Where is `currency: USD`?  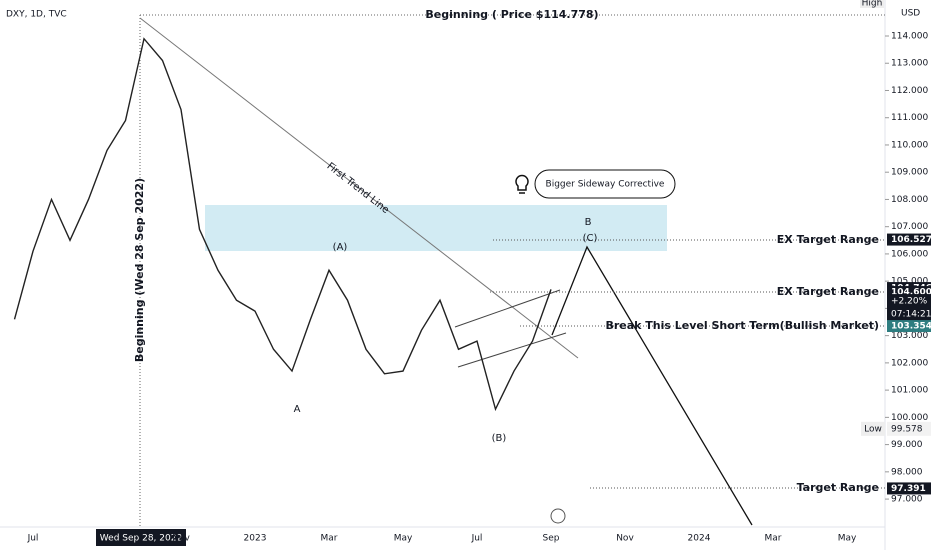
currency: USD is located at coordinates (910, 14).